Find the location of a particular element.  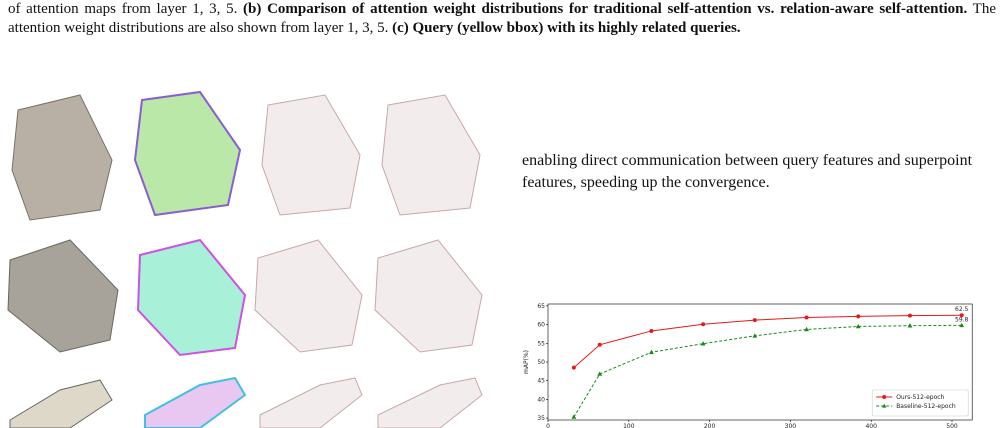

y-tick-label: 65 is located at coordinates (541, 306).